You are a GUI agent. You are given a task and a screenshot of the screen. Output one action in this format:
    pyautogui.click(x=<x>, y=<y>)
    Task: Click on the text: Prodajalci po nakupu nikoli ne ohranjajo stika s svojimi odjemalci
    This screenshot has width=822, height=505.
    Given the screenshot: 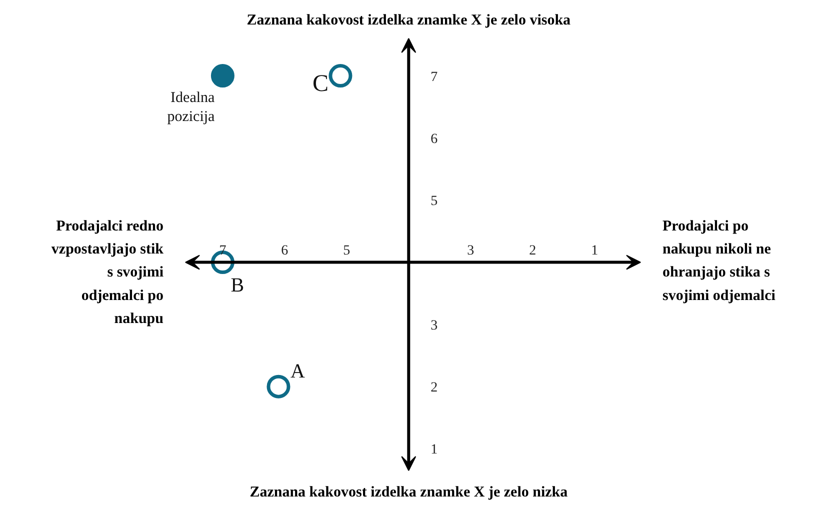 What is the action you would take?
    pyautogui.click(x=719, y=261)
    